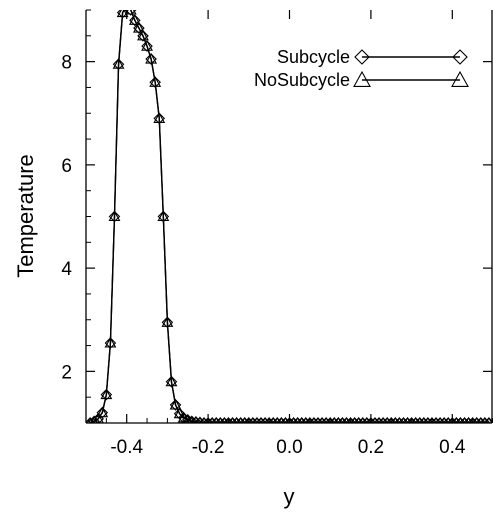 The image size is (493, 516). I want to click on y-axis-label: Temperature, so click(25, 216).